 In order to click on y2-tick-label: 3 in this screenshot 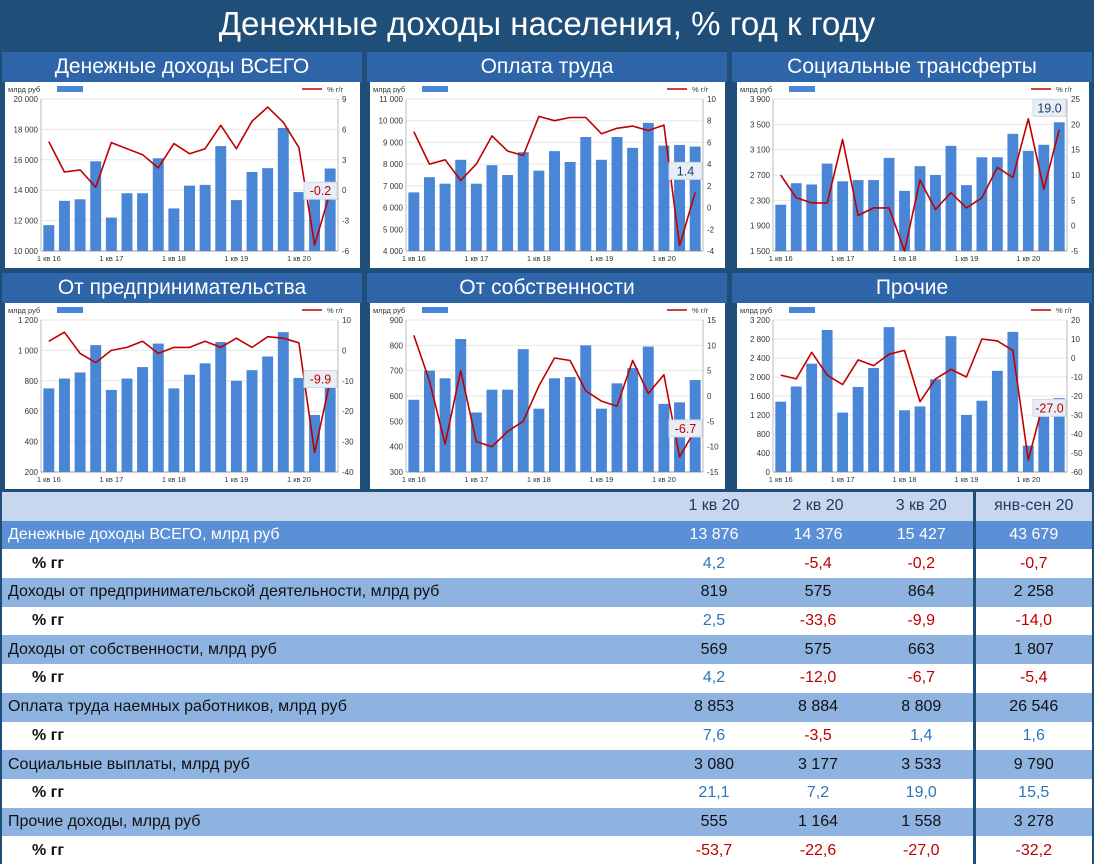, I will do `click(344, 160)`.